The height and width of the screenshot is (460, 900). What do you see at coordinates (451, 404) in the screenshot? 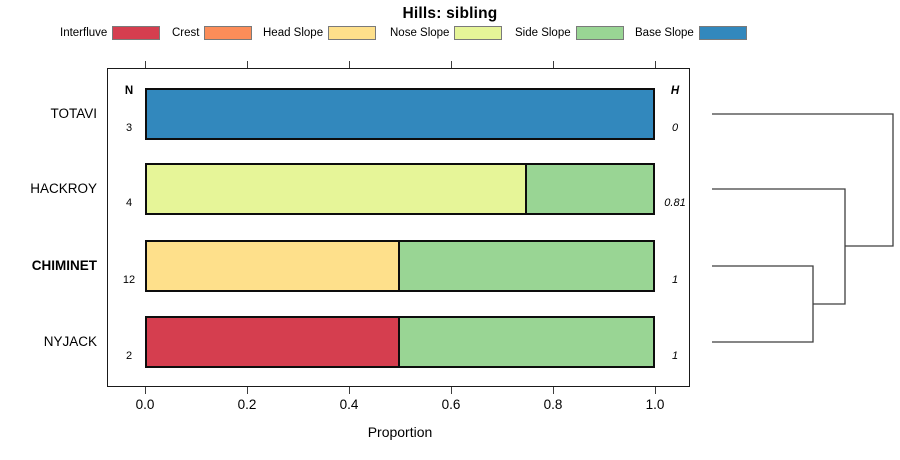
I see `axis-tick-label: 0.6` at bounding box center [451, 404].